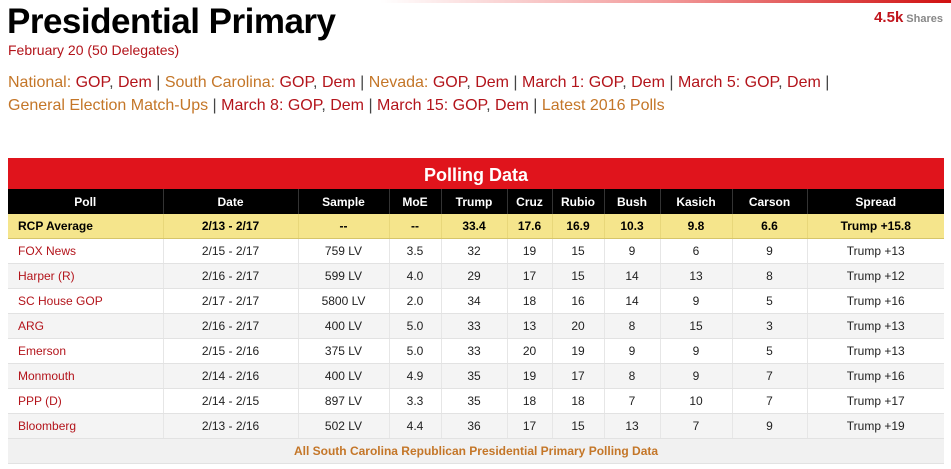  What do you see at coordinates (85, 201) in the screenshot?
I see `column-header-poll: Poll` at bounding box center [85, 201].